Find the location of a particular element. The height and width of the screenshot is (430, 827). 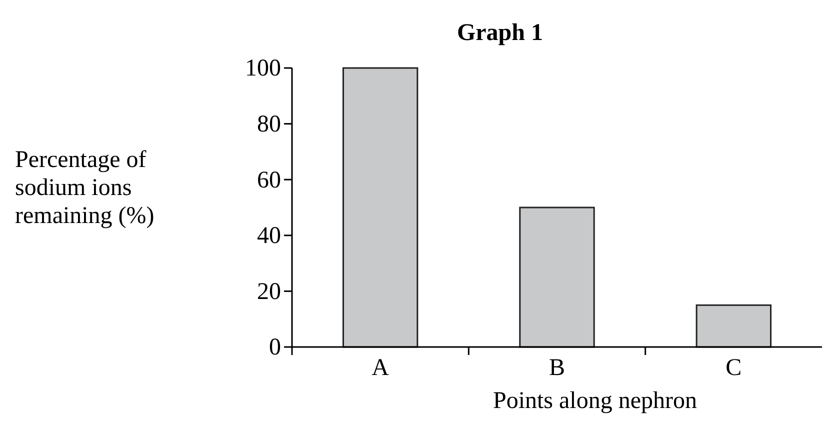

y-tick-label: 100 is located at coordinates (263, 69).